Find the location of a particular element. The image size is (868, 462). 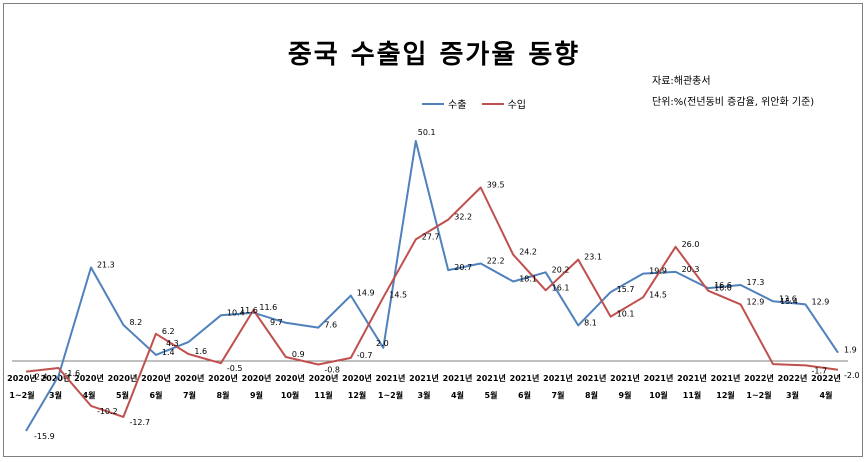

data-label-import: 10.1 is located at coordinates (626, 314).